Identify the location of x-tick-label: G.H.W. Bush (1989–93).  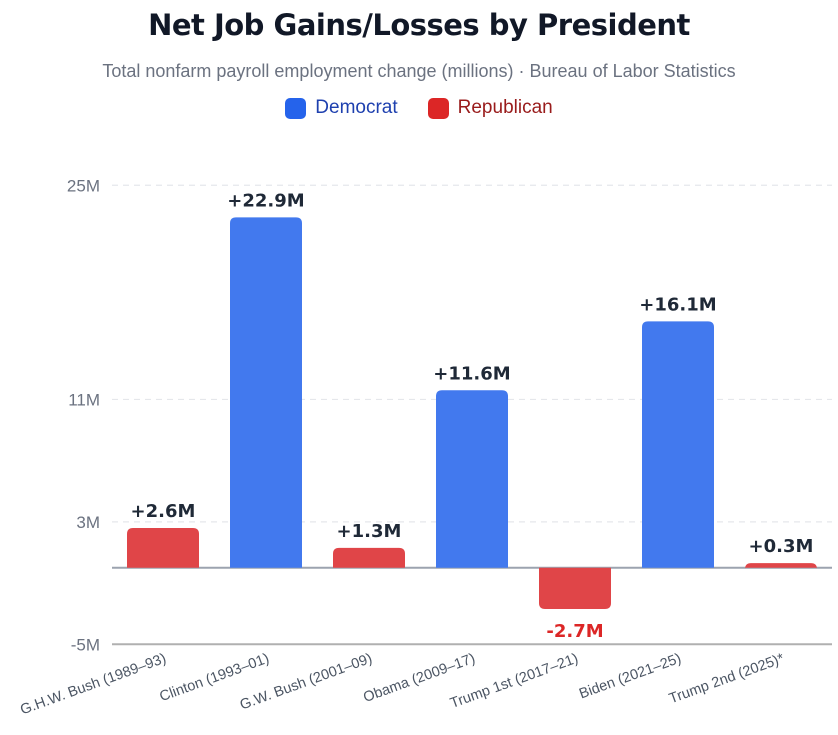
(93, 685).